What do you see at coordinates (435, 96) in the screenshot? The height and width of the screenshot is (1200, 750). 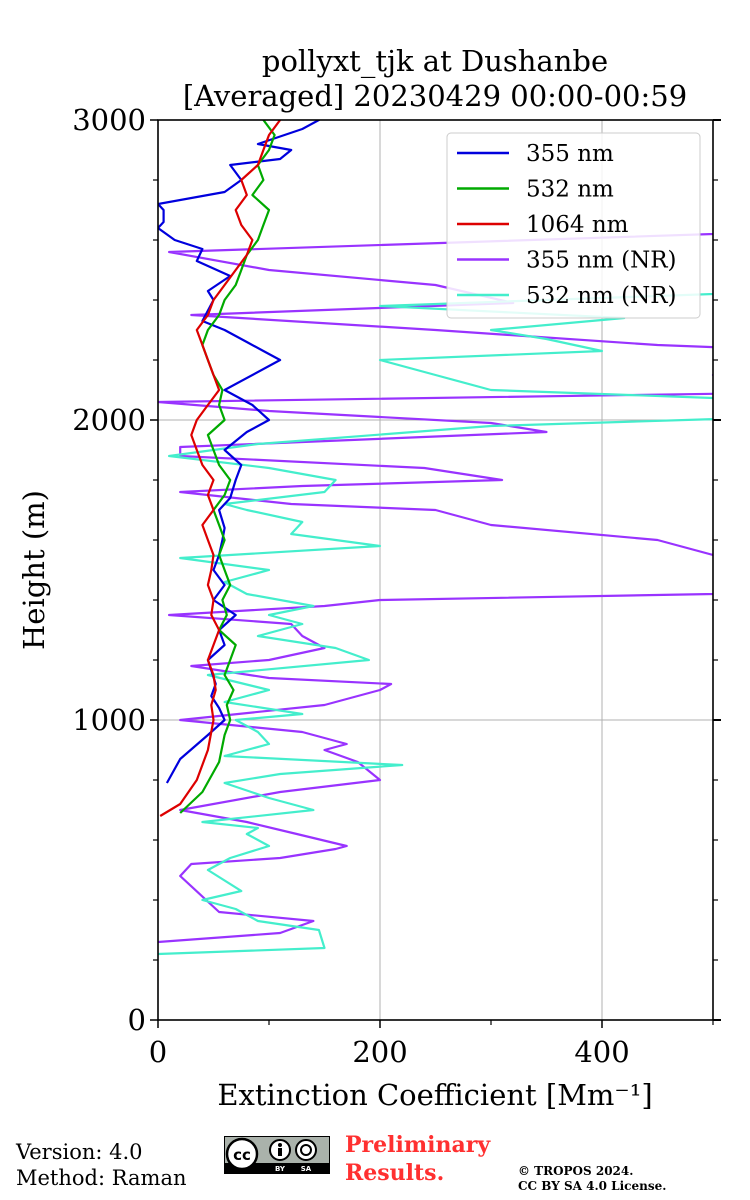 I see `chart-subtitle: [Averaged] 20230429 00:00-00:59` at bounding box center [435, 96].